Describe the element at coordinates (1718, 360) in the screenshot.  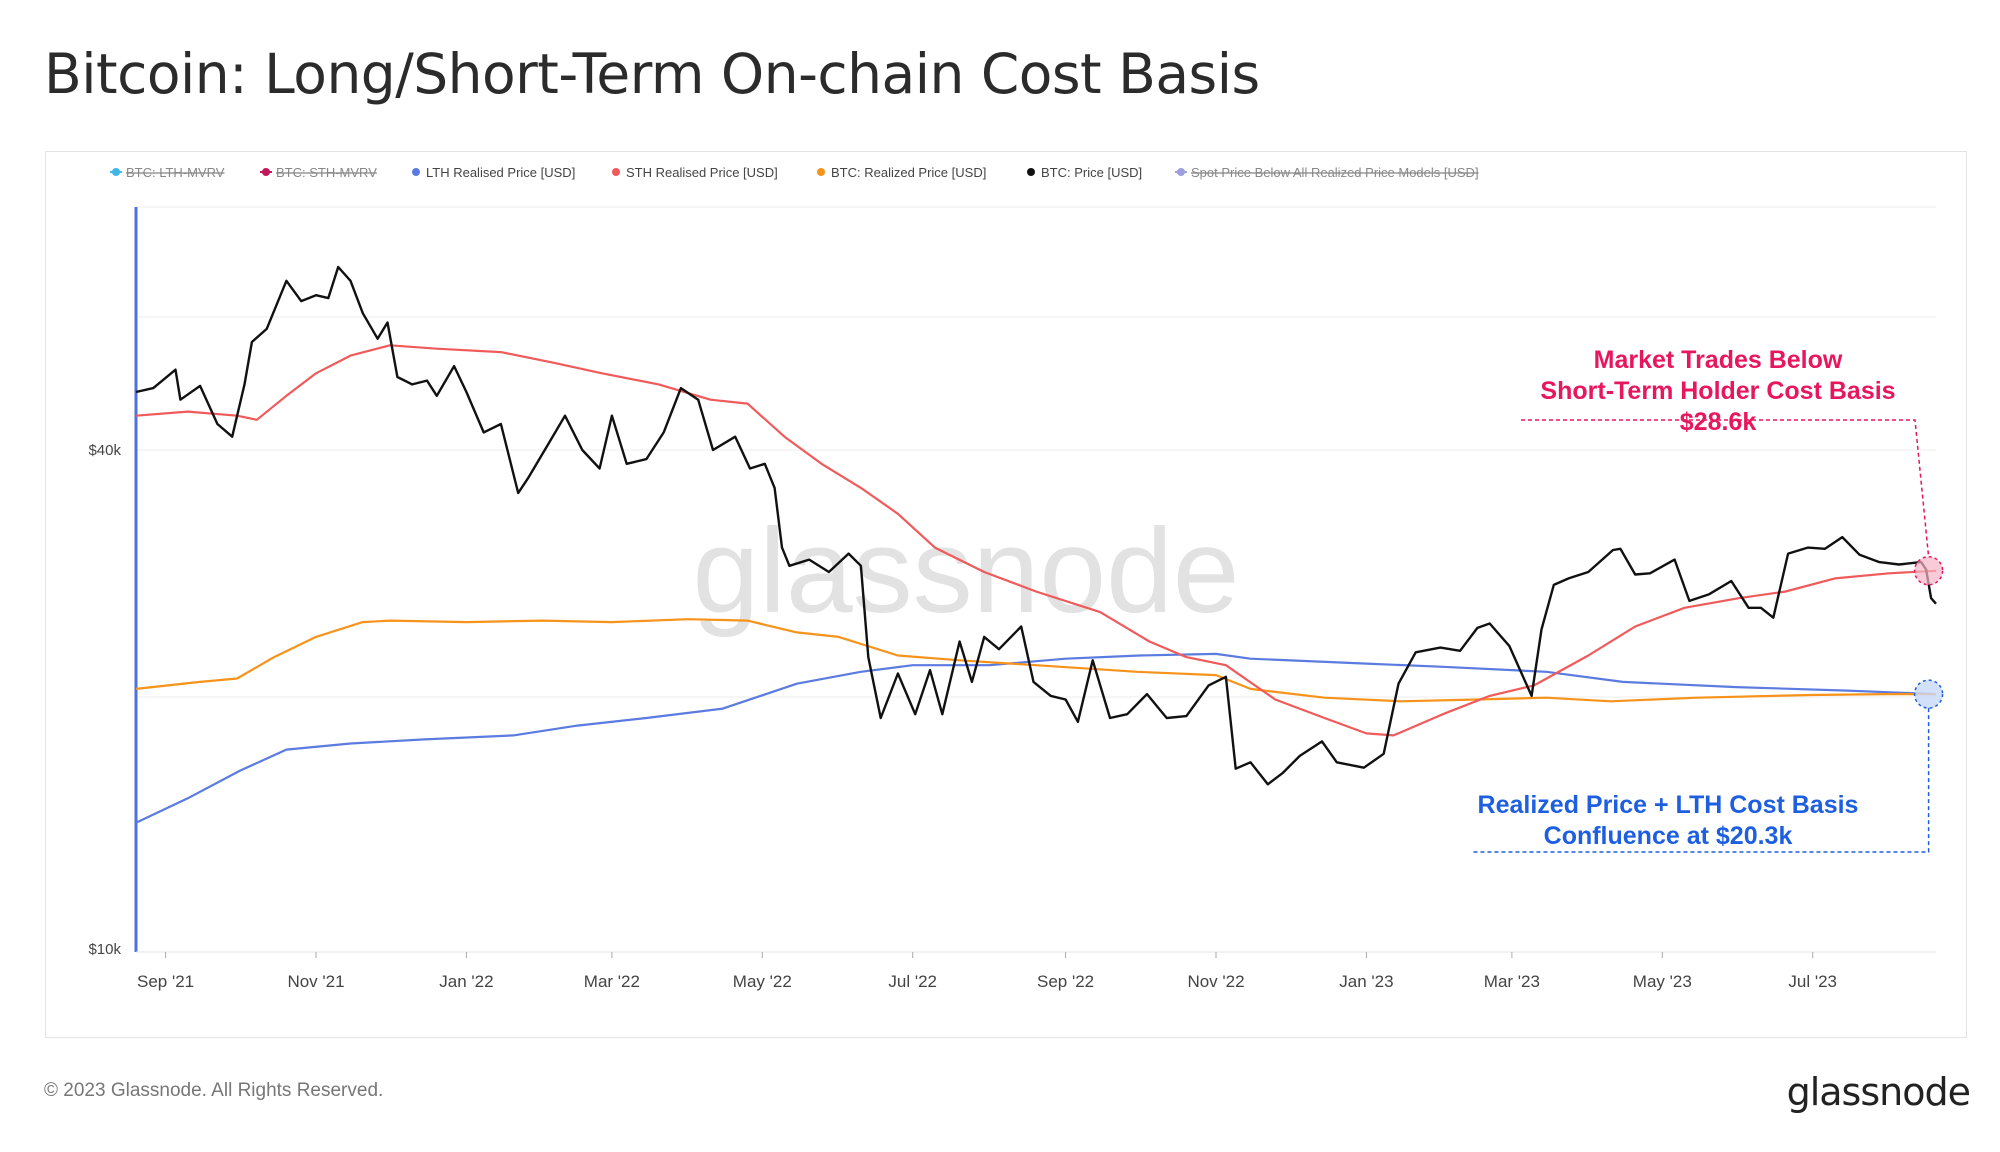
I see `sth-annotation-line: Market Trades Below` at that location.